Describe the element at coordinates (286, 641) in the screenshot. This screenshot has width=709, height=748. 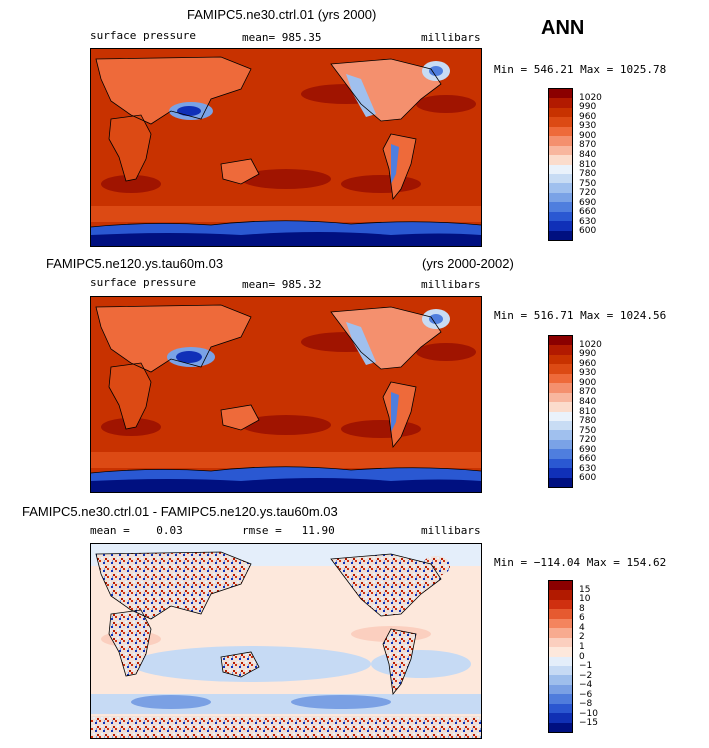
I see `panel-3-map` at that location.